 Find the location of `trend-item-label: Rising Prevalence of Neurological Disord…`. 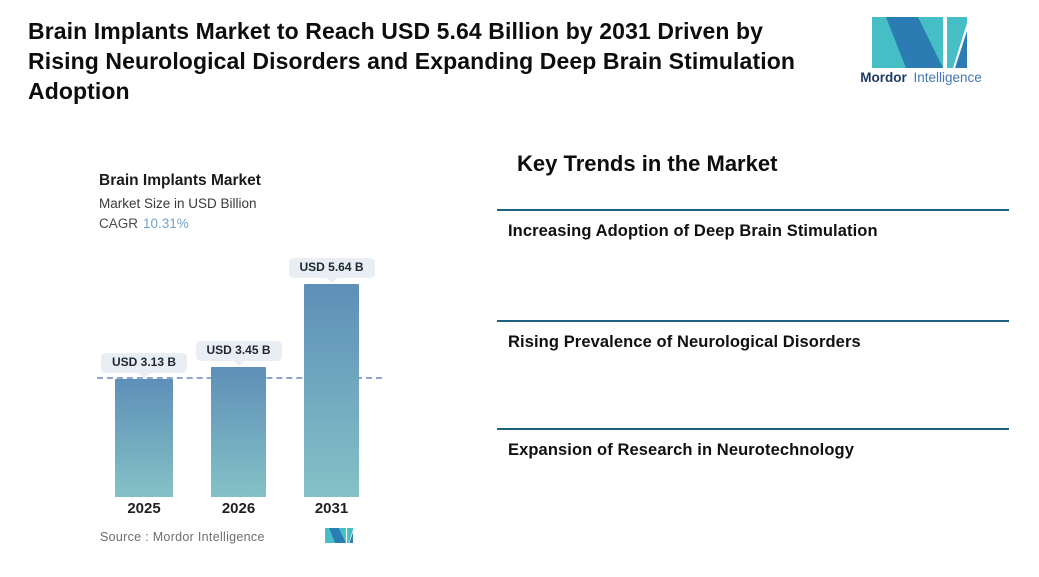

trend-item-label: Rising Prevalence of Neurological Disord… is located at coordinates (684, 342).